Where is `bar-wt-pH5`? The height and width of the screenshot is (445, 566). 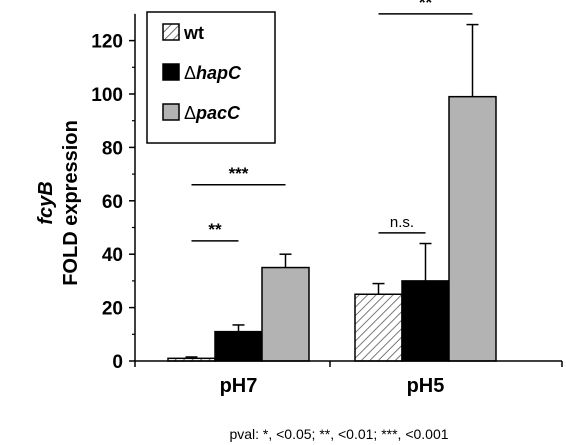
bar-wt-pH5 is located at coordinates (378, 327).